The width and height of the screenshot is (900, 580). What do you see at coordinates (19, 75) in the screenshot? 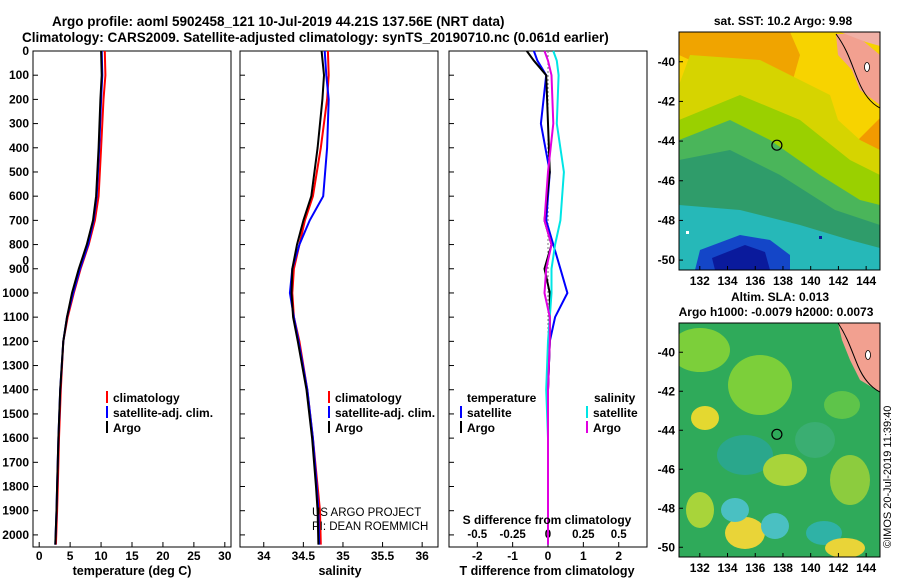
I see `pressure-tick-label: 100` at bounding box center [19, 75].